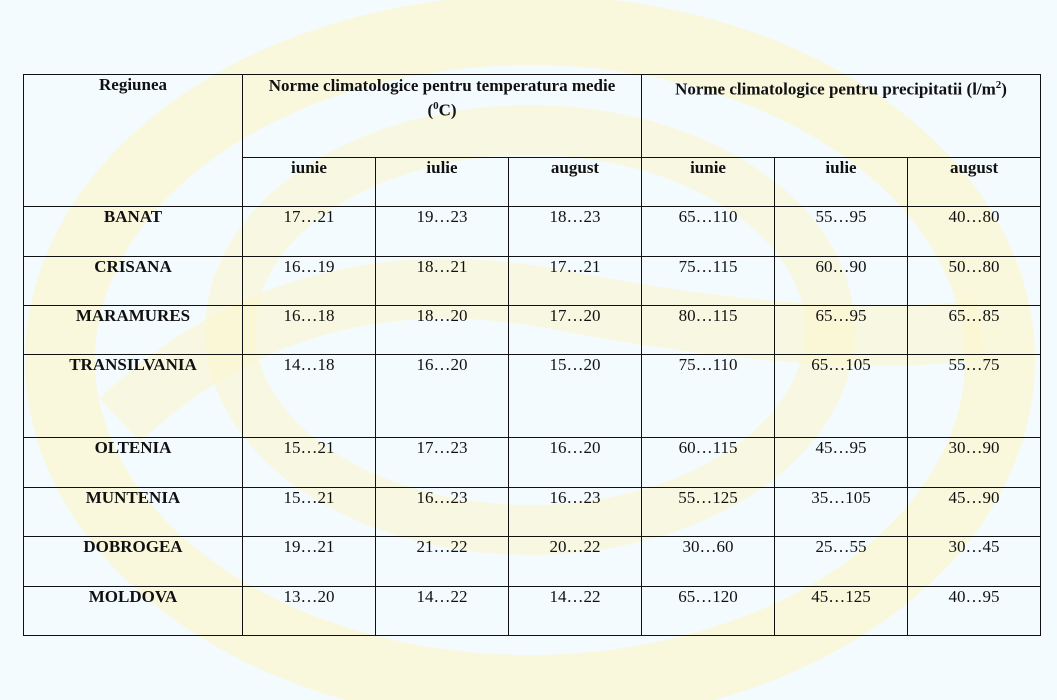 This screenshot has width=1057, height=700. I want to click on month-header-temp-iunie: iunie, so click(309, 182).